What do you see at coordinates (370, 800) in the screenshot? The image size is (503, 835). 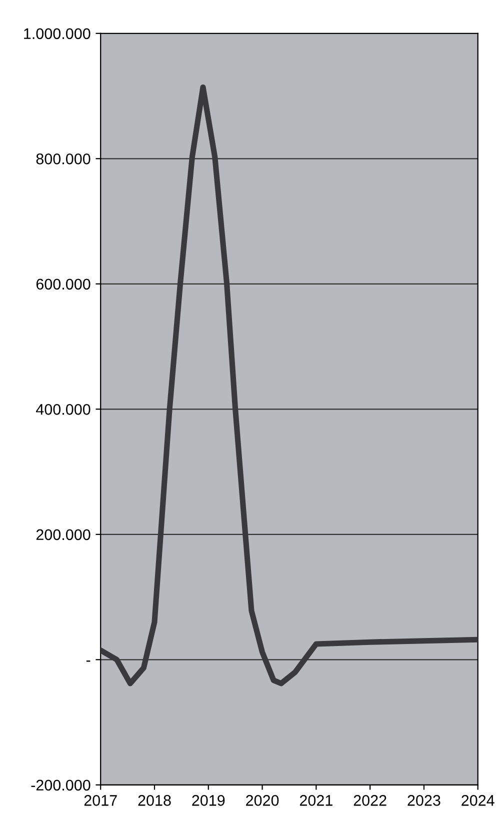 I see `x-tick-label: 2022` at bounding box center [370, 800].